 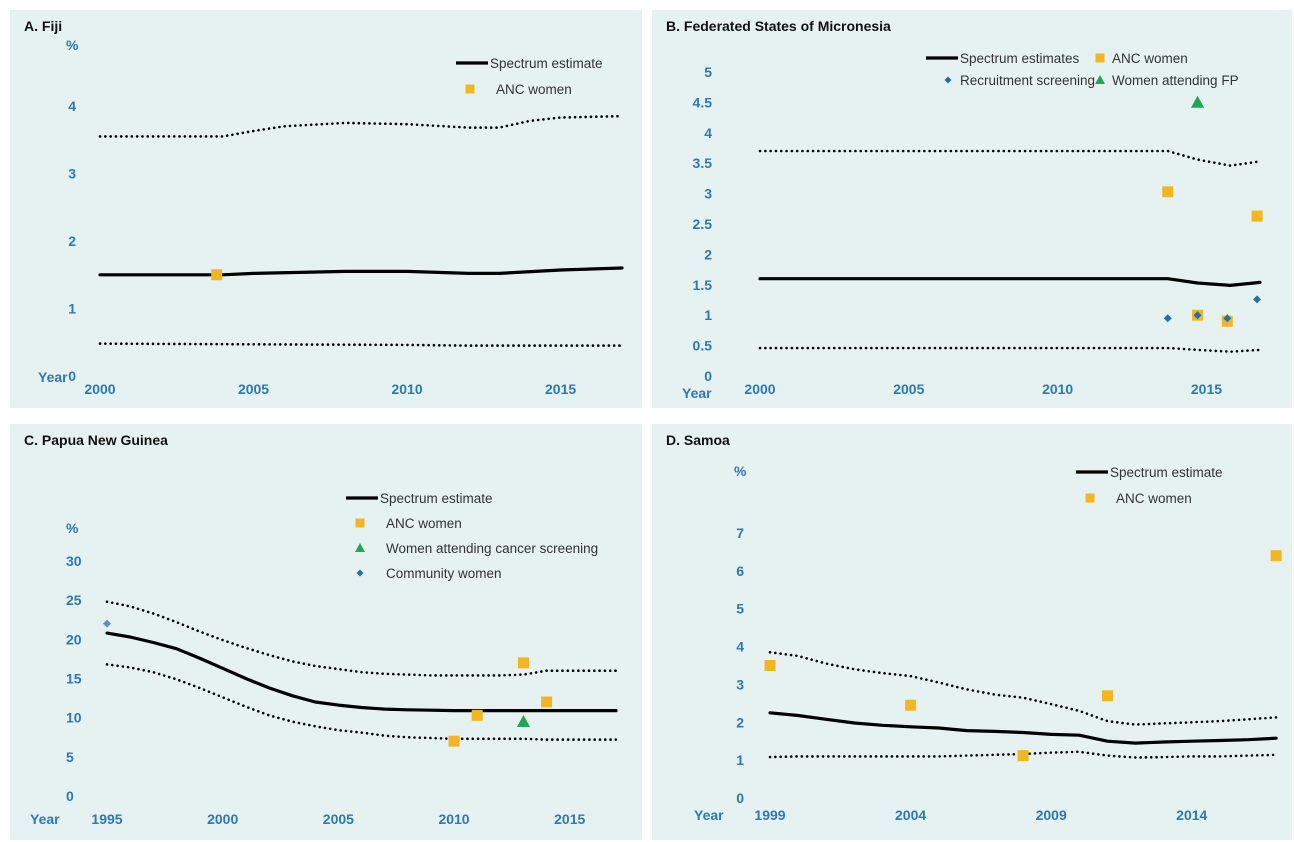 What do you see at coordinates (703, 346) in the screenshot?
I see `y-tick-label: 0.5` at bounding box center [703, 346].